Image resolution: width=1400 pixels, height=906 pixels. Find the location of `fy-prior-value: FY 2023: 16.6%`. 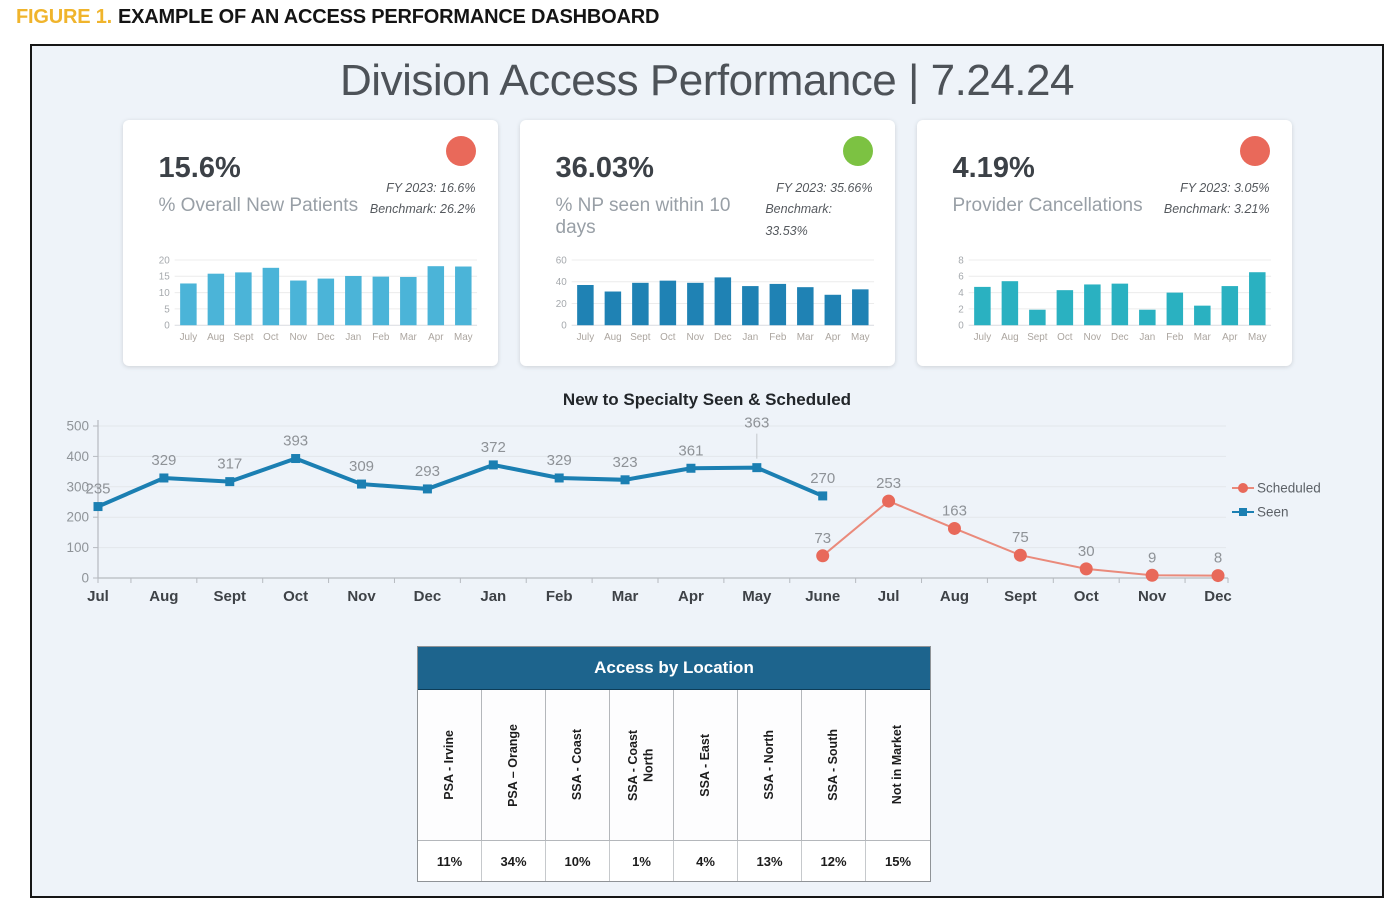

fy-prior-value: FY 2023: 16.6% is located at coordinates (431, 188).